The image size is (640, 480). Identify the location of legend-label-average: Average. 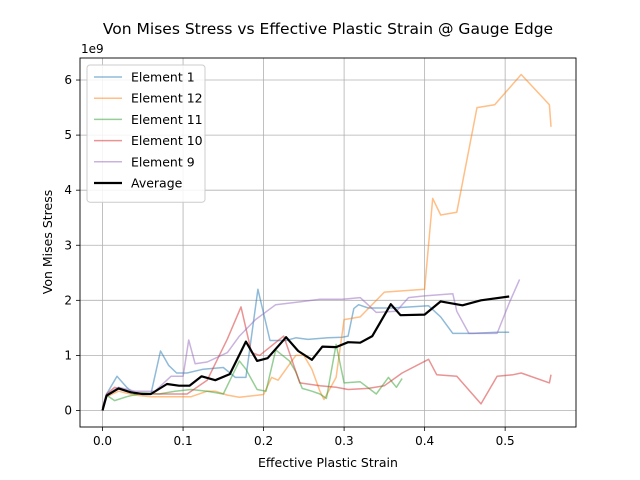
(157, 183).